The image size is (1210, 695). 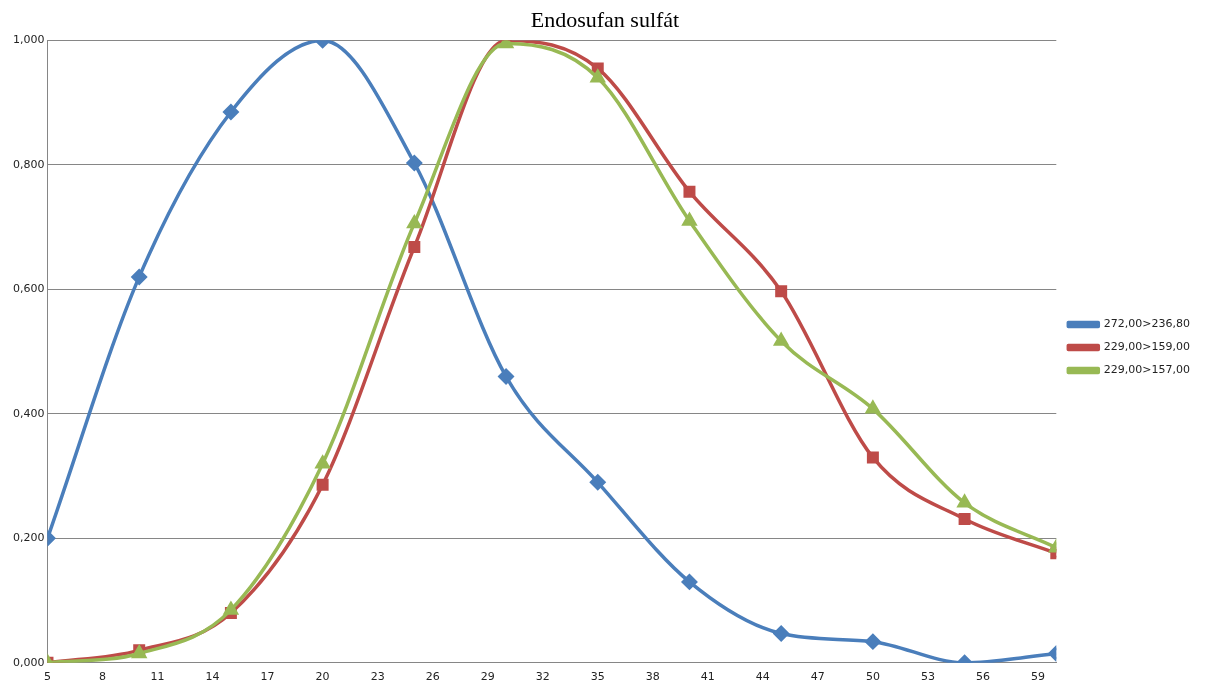 What do you see at coordinates (762, 677) in the screenshot?
I see `x-tick-label: 44` at bounding box center [762, 677].